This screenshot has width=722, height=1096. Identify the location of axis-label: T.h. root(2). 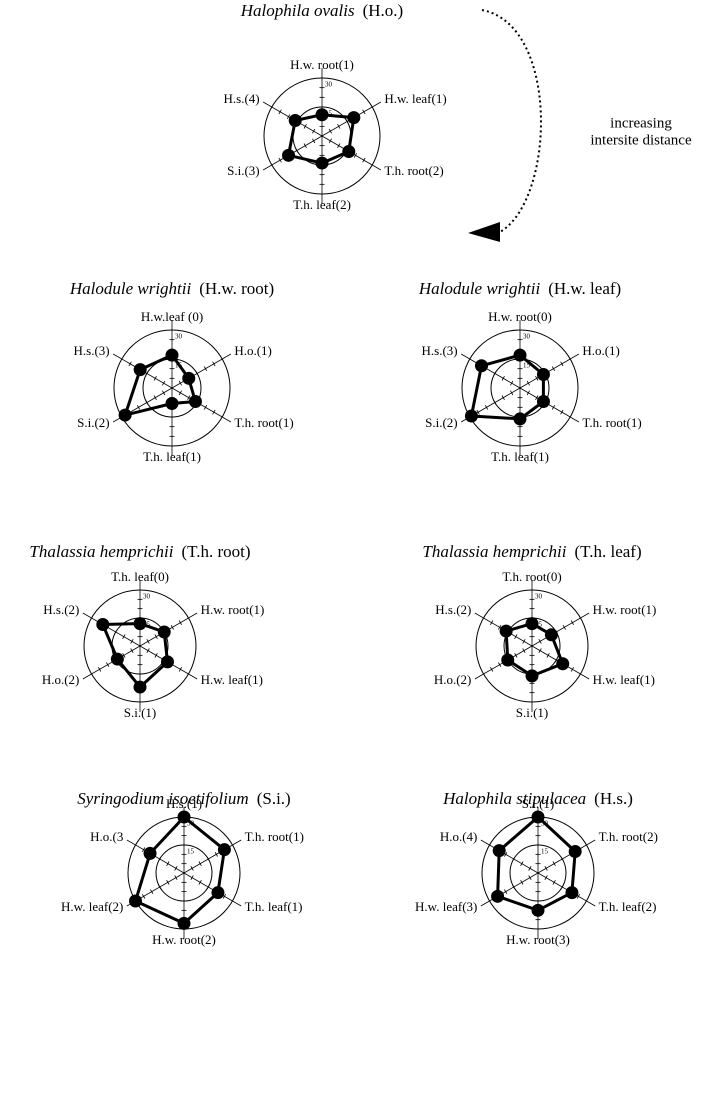
(628, 836).